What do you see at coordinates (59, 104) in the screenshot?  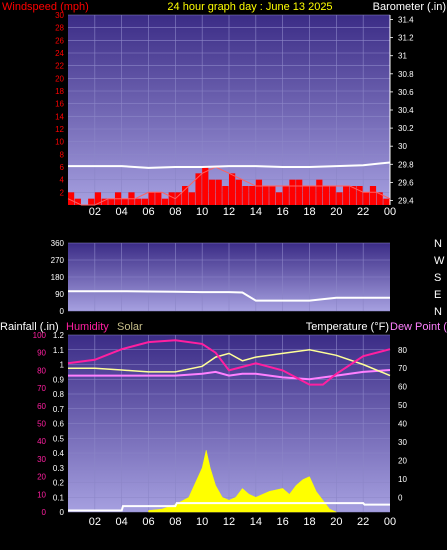 I see `windspeed-tick-label: 16` at bounding box center [59, 104].